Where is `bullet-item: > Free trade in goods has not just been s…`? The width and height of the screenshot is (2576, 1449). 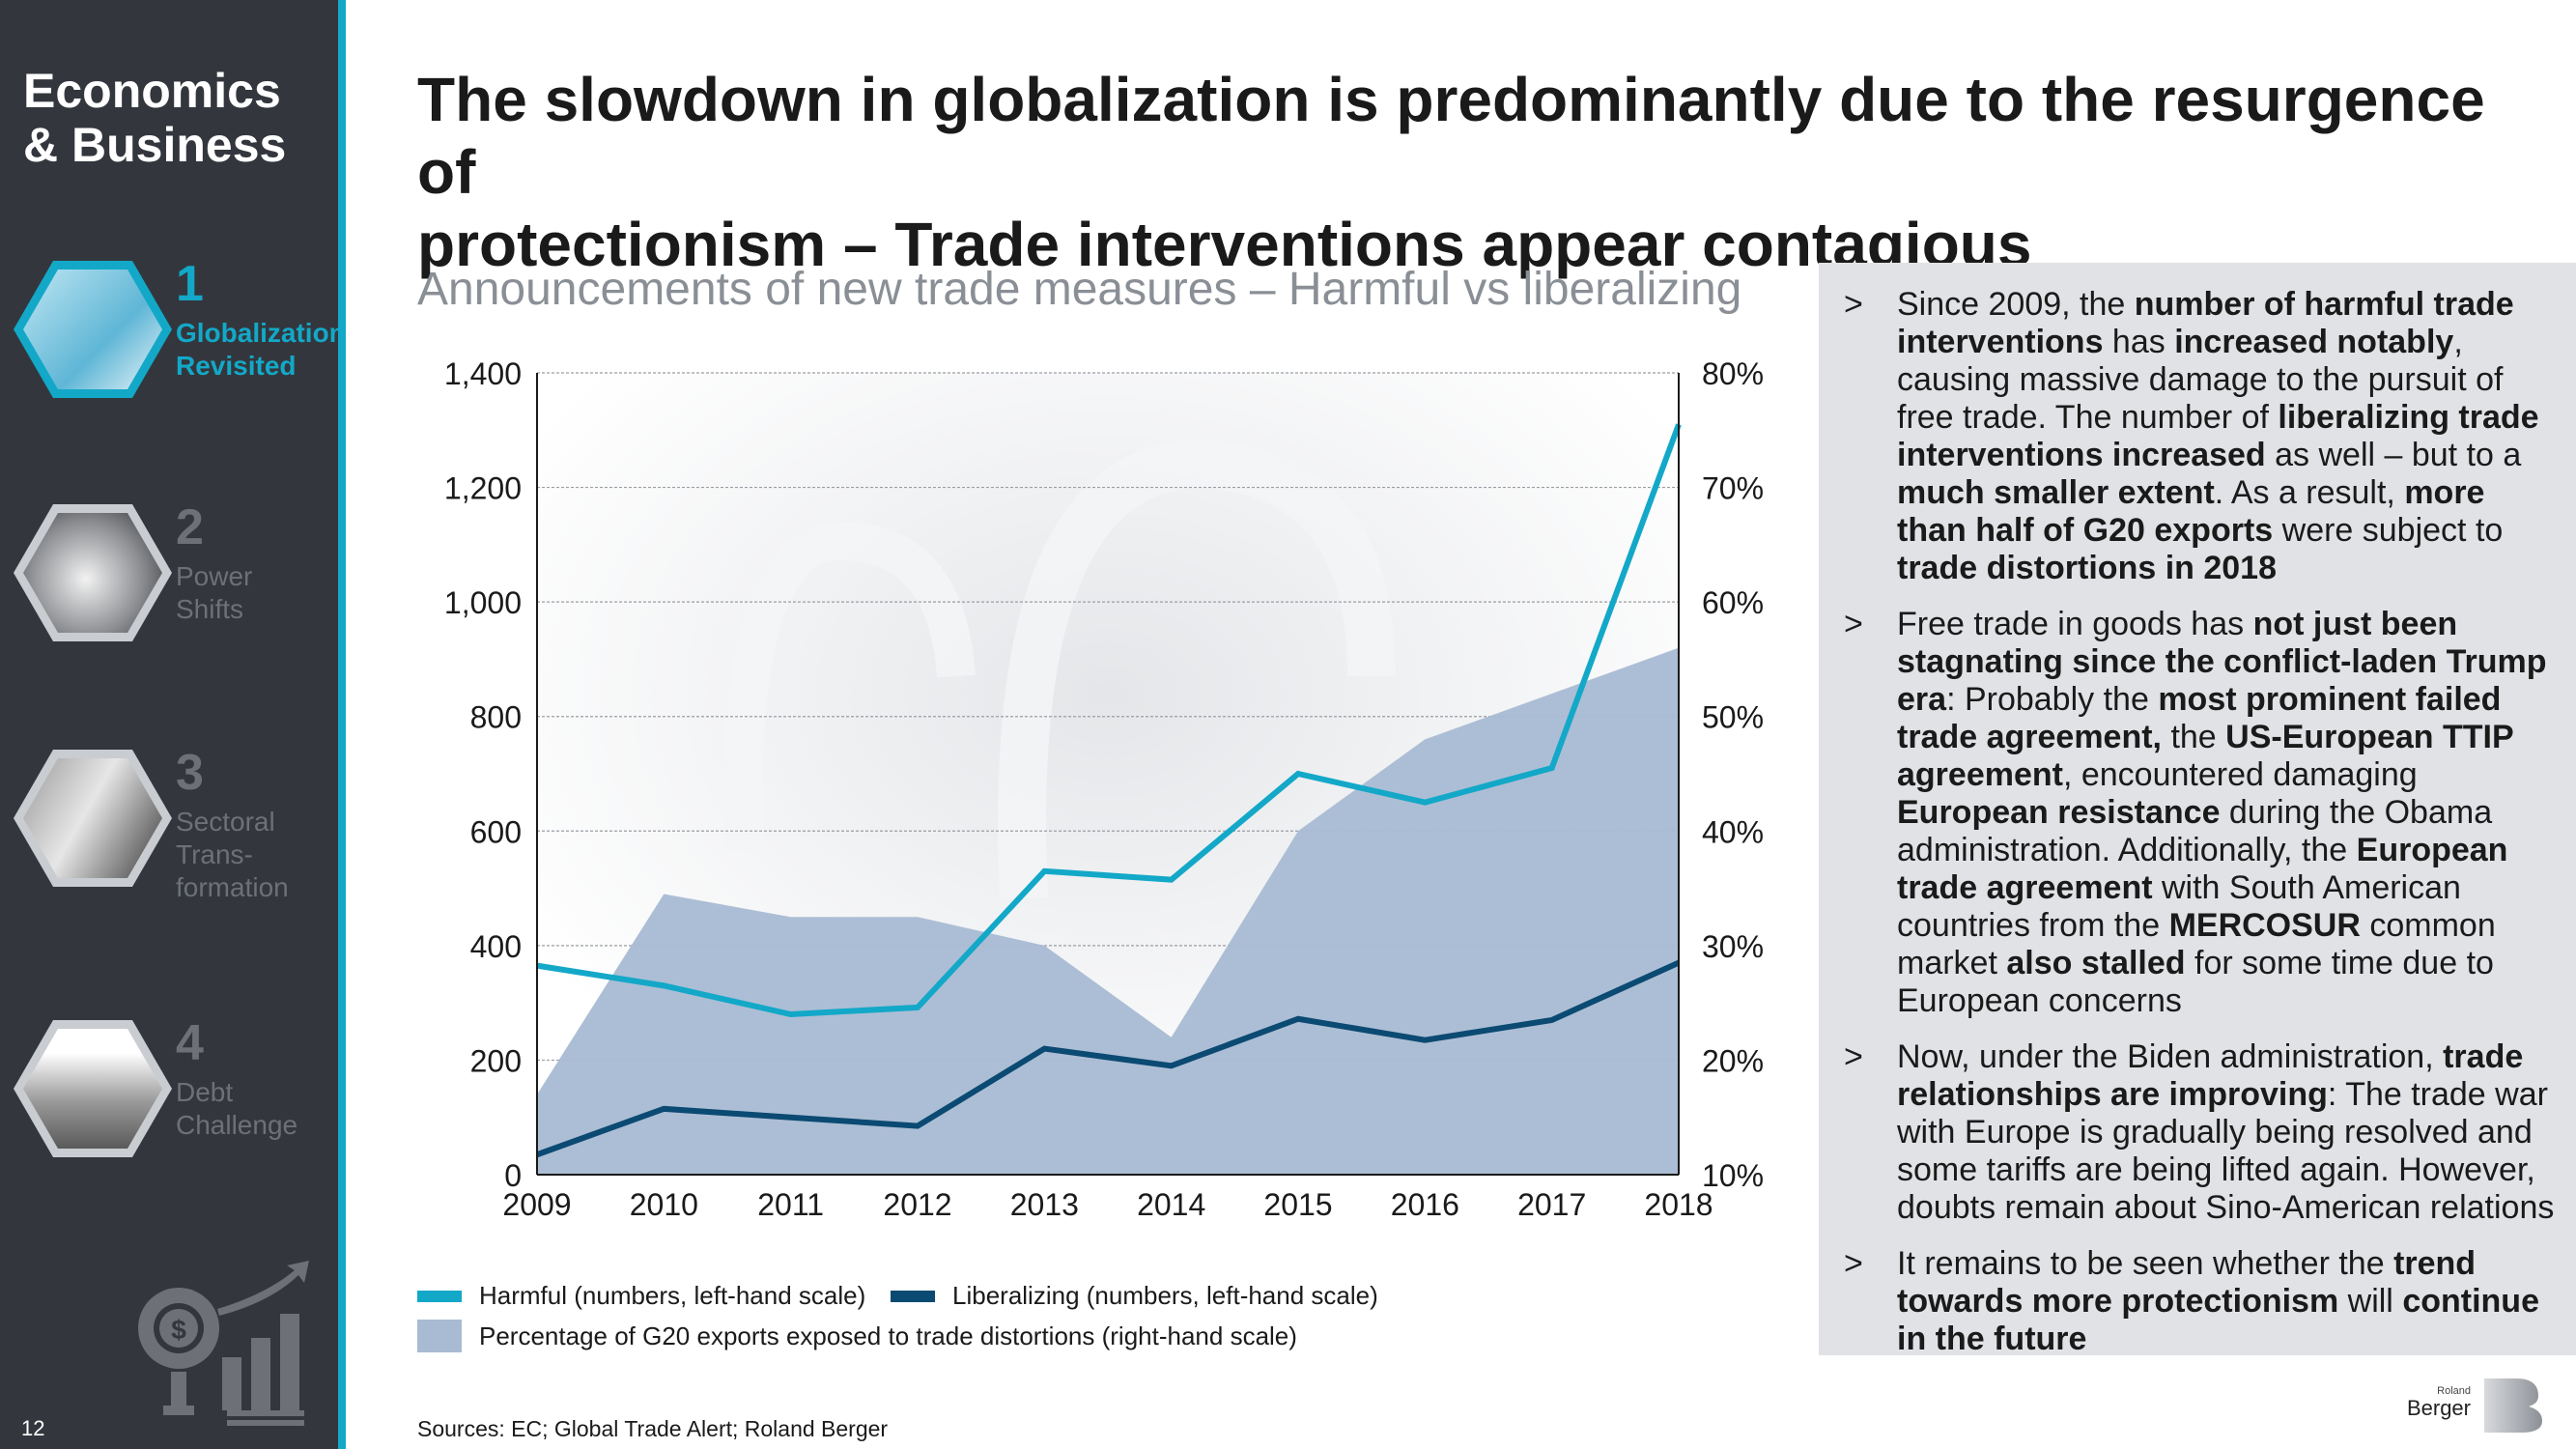
bullet-item: > Free trade in goods has not just been s… is located at coordinates (2201, 813).